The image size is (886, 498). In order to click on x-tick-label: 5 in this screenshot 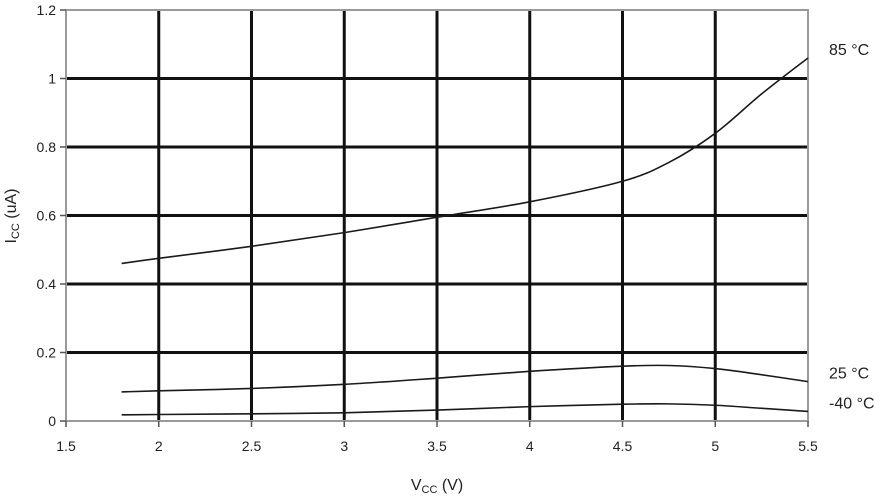, I will do `click(715, 446)`.